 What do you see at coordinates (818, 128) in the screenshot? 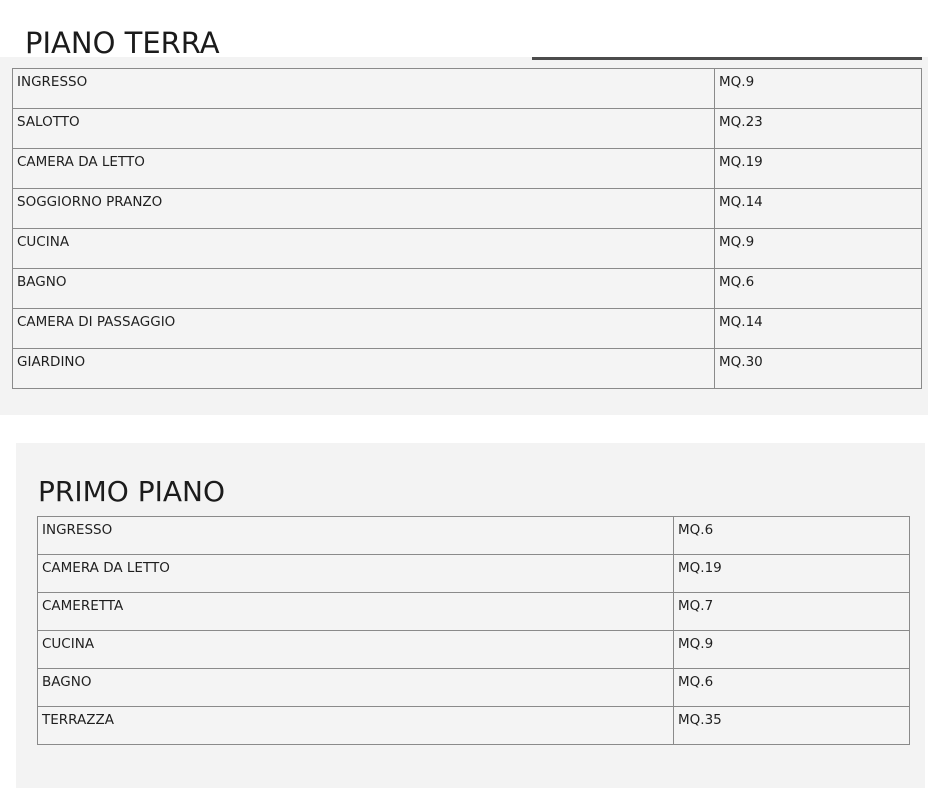
I see `room-area-cell: MQ.23` at bounding box center [818, 128].